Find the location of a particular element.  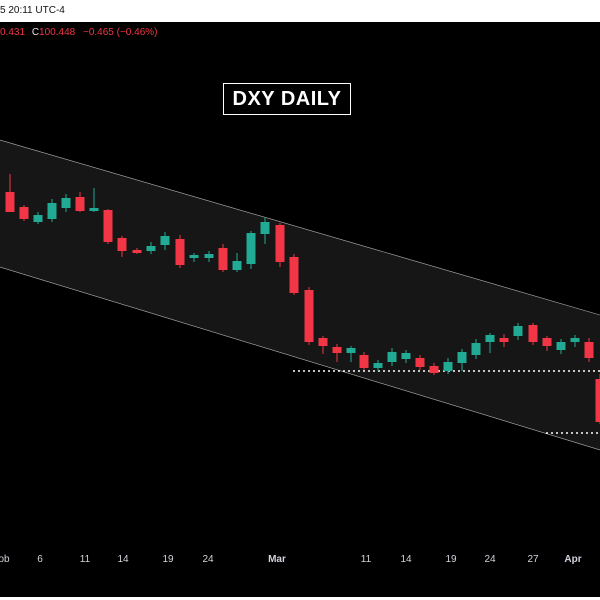

x-tick-label: ob is located at coordinates (5, 559).